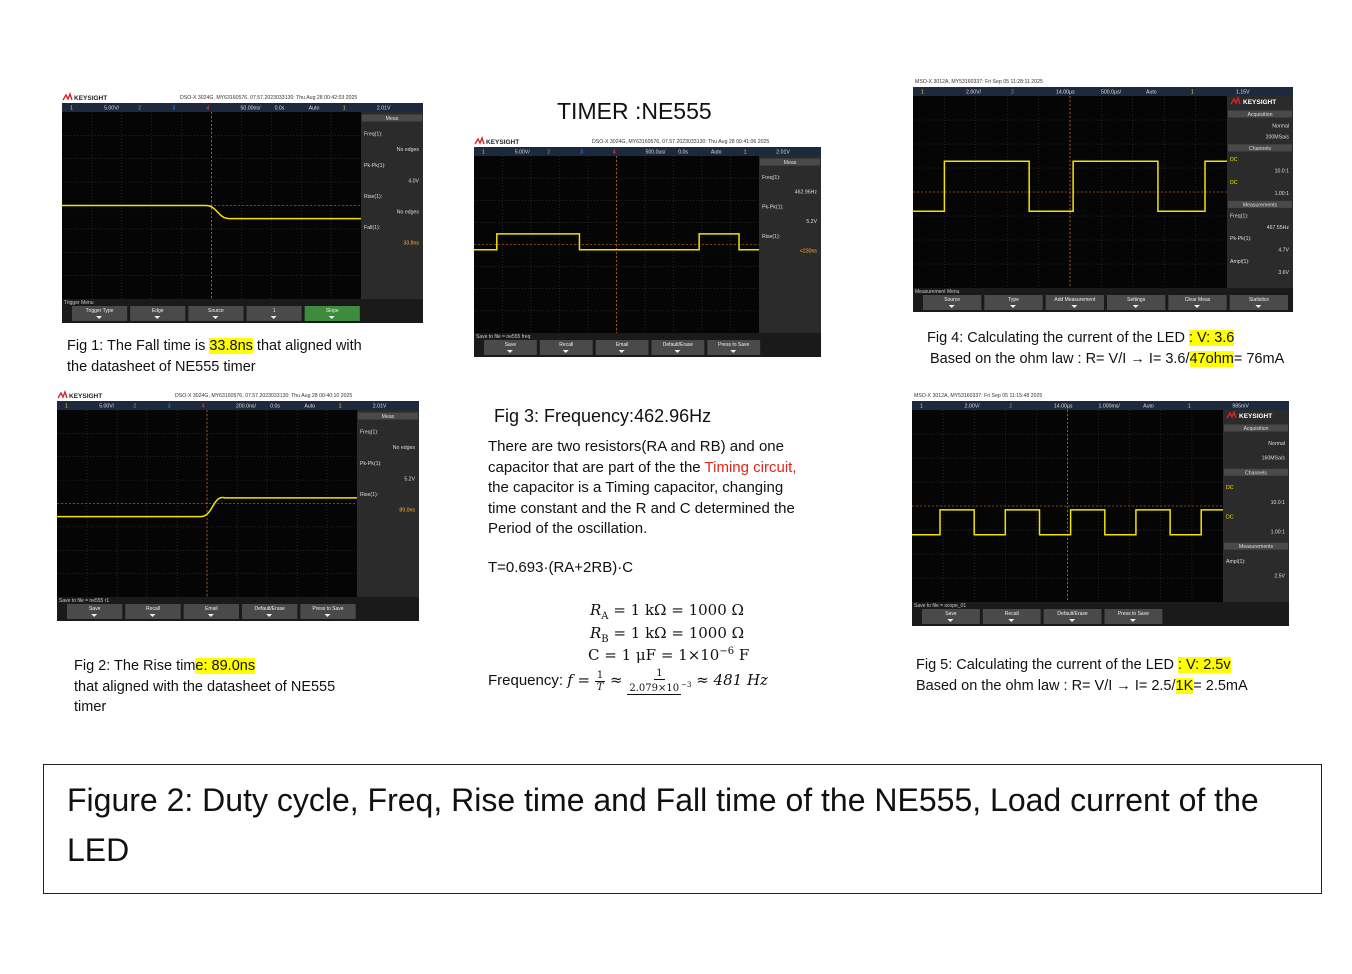 Image resolution: width=1352 pixels, height=974 pixels. Describe the element at coordinates (392, 119) in the screenshot. I see `panel-item: Meas` at that location.